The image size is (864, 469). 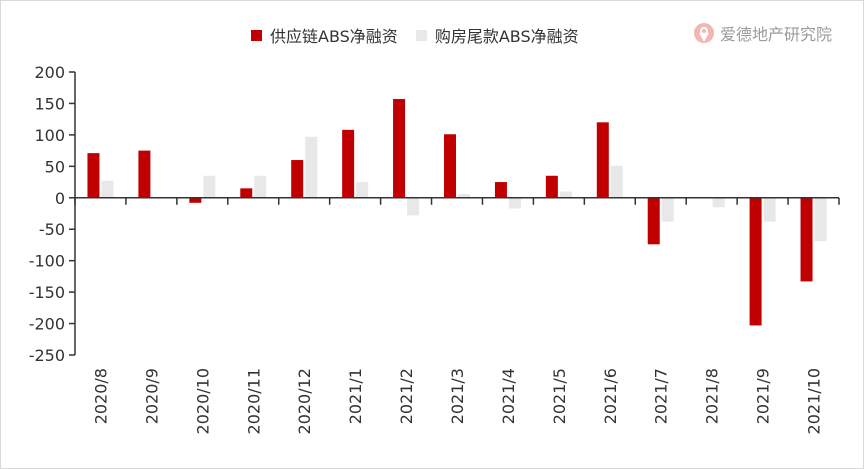 I want to click on x-tick-label: 2021/2, so click(x=406, y=396).